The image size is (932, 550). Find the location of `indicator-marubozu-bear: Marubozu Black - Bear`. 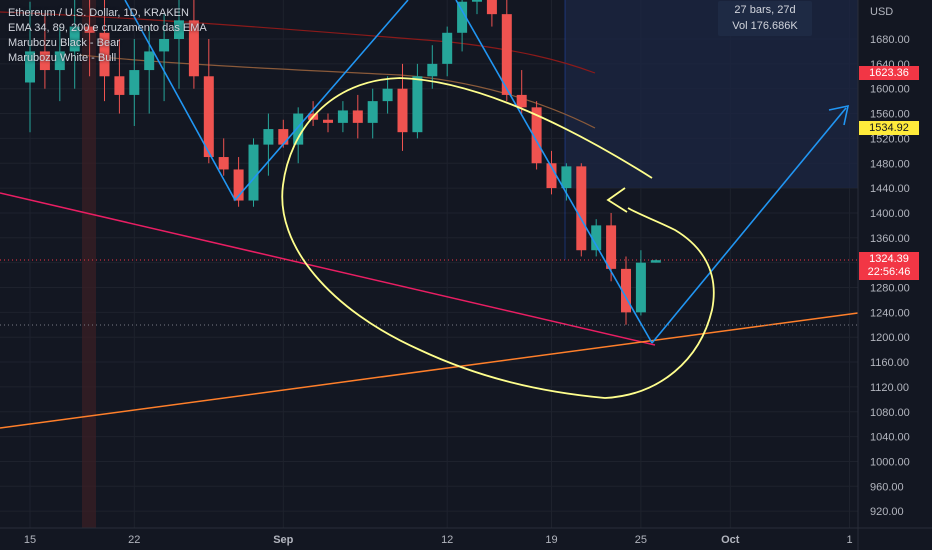

indicator-marubozu-bear: Marubozu Black - Bear is located at coordinates (64, 43).